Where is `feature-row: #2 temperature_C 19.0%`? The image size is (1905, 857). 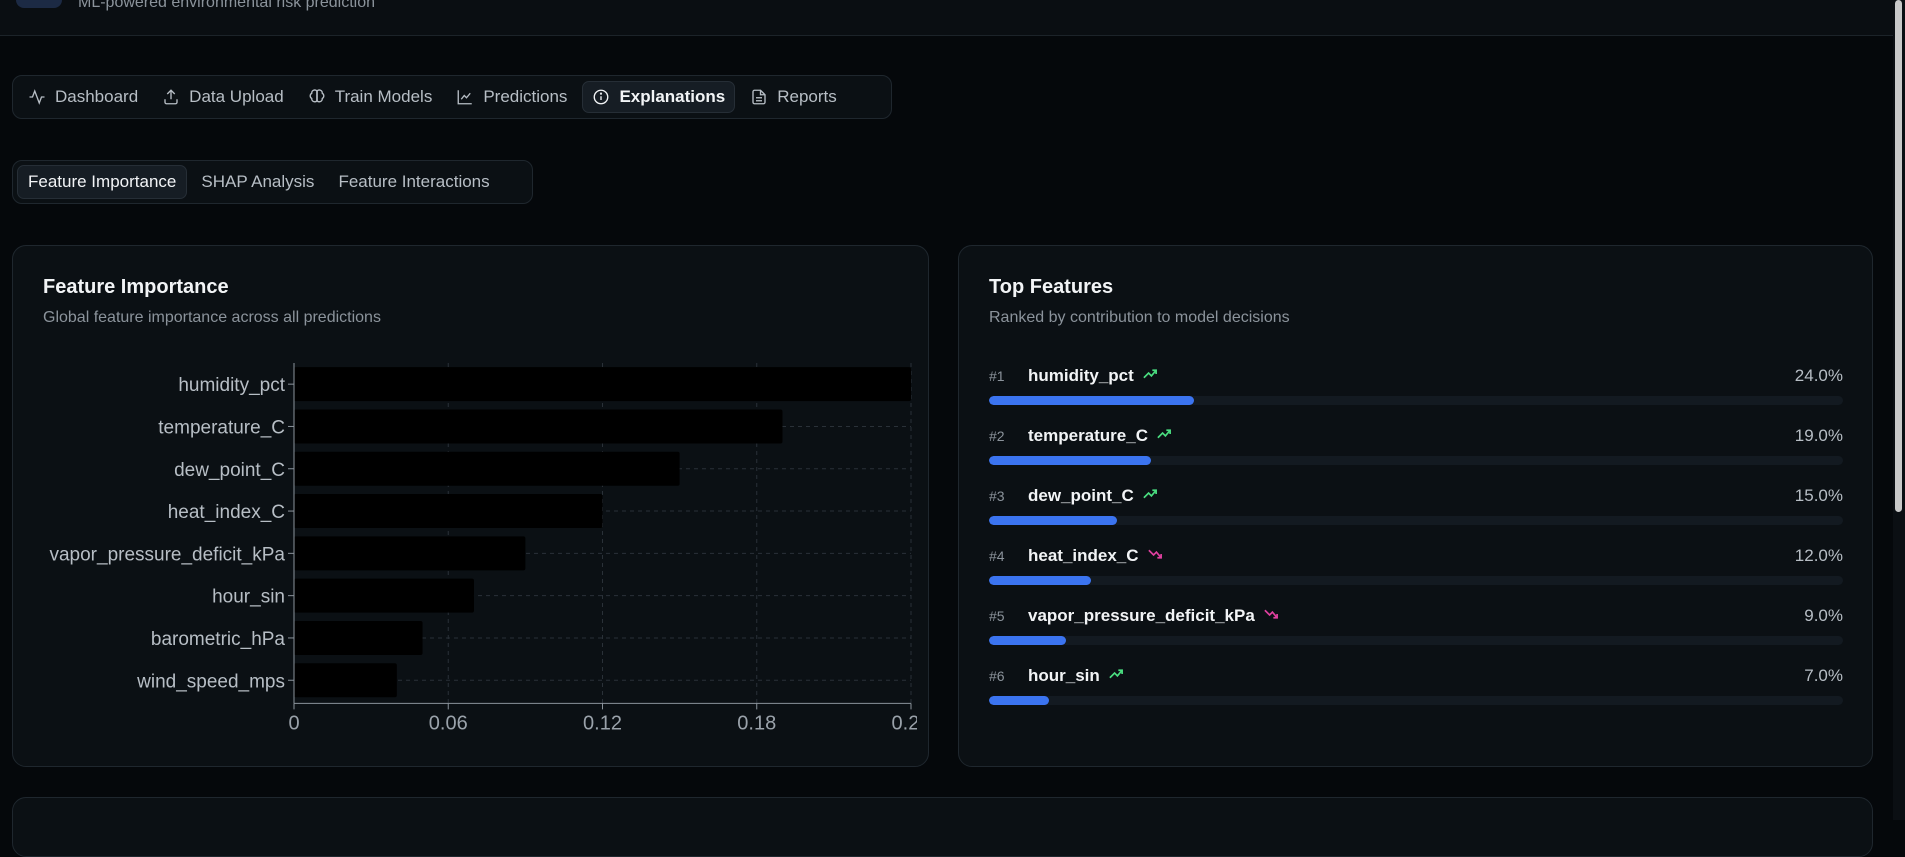
feature-row: #2 temperature_C 19.0% is located at coordinates (1416, 448).